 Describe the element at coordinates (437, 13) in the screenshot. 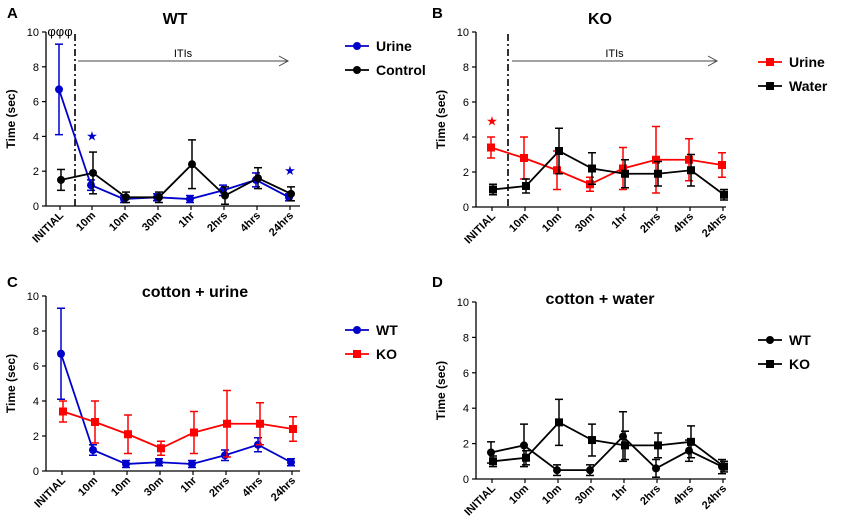

I see `panel-letter: B` at that location.